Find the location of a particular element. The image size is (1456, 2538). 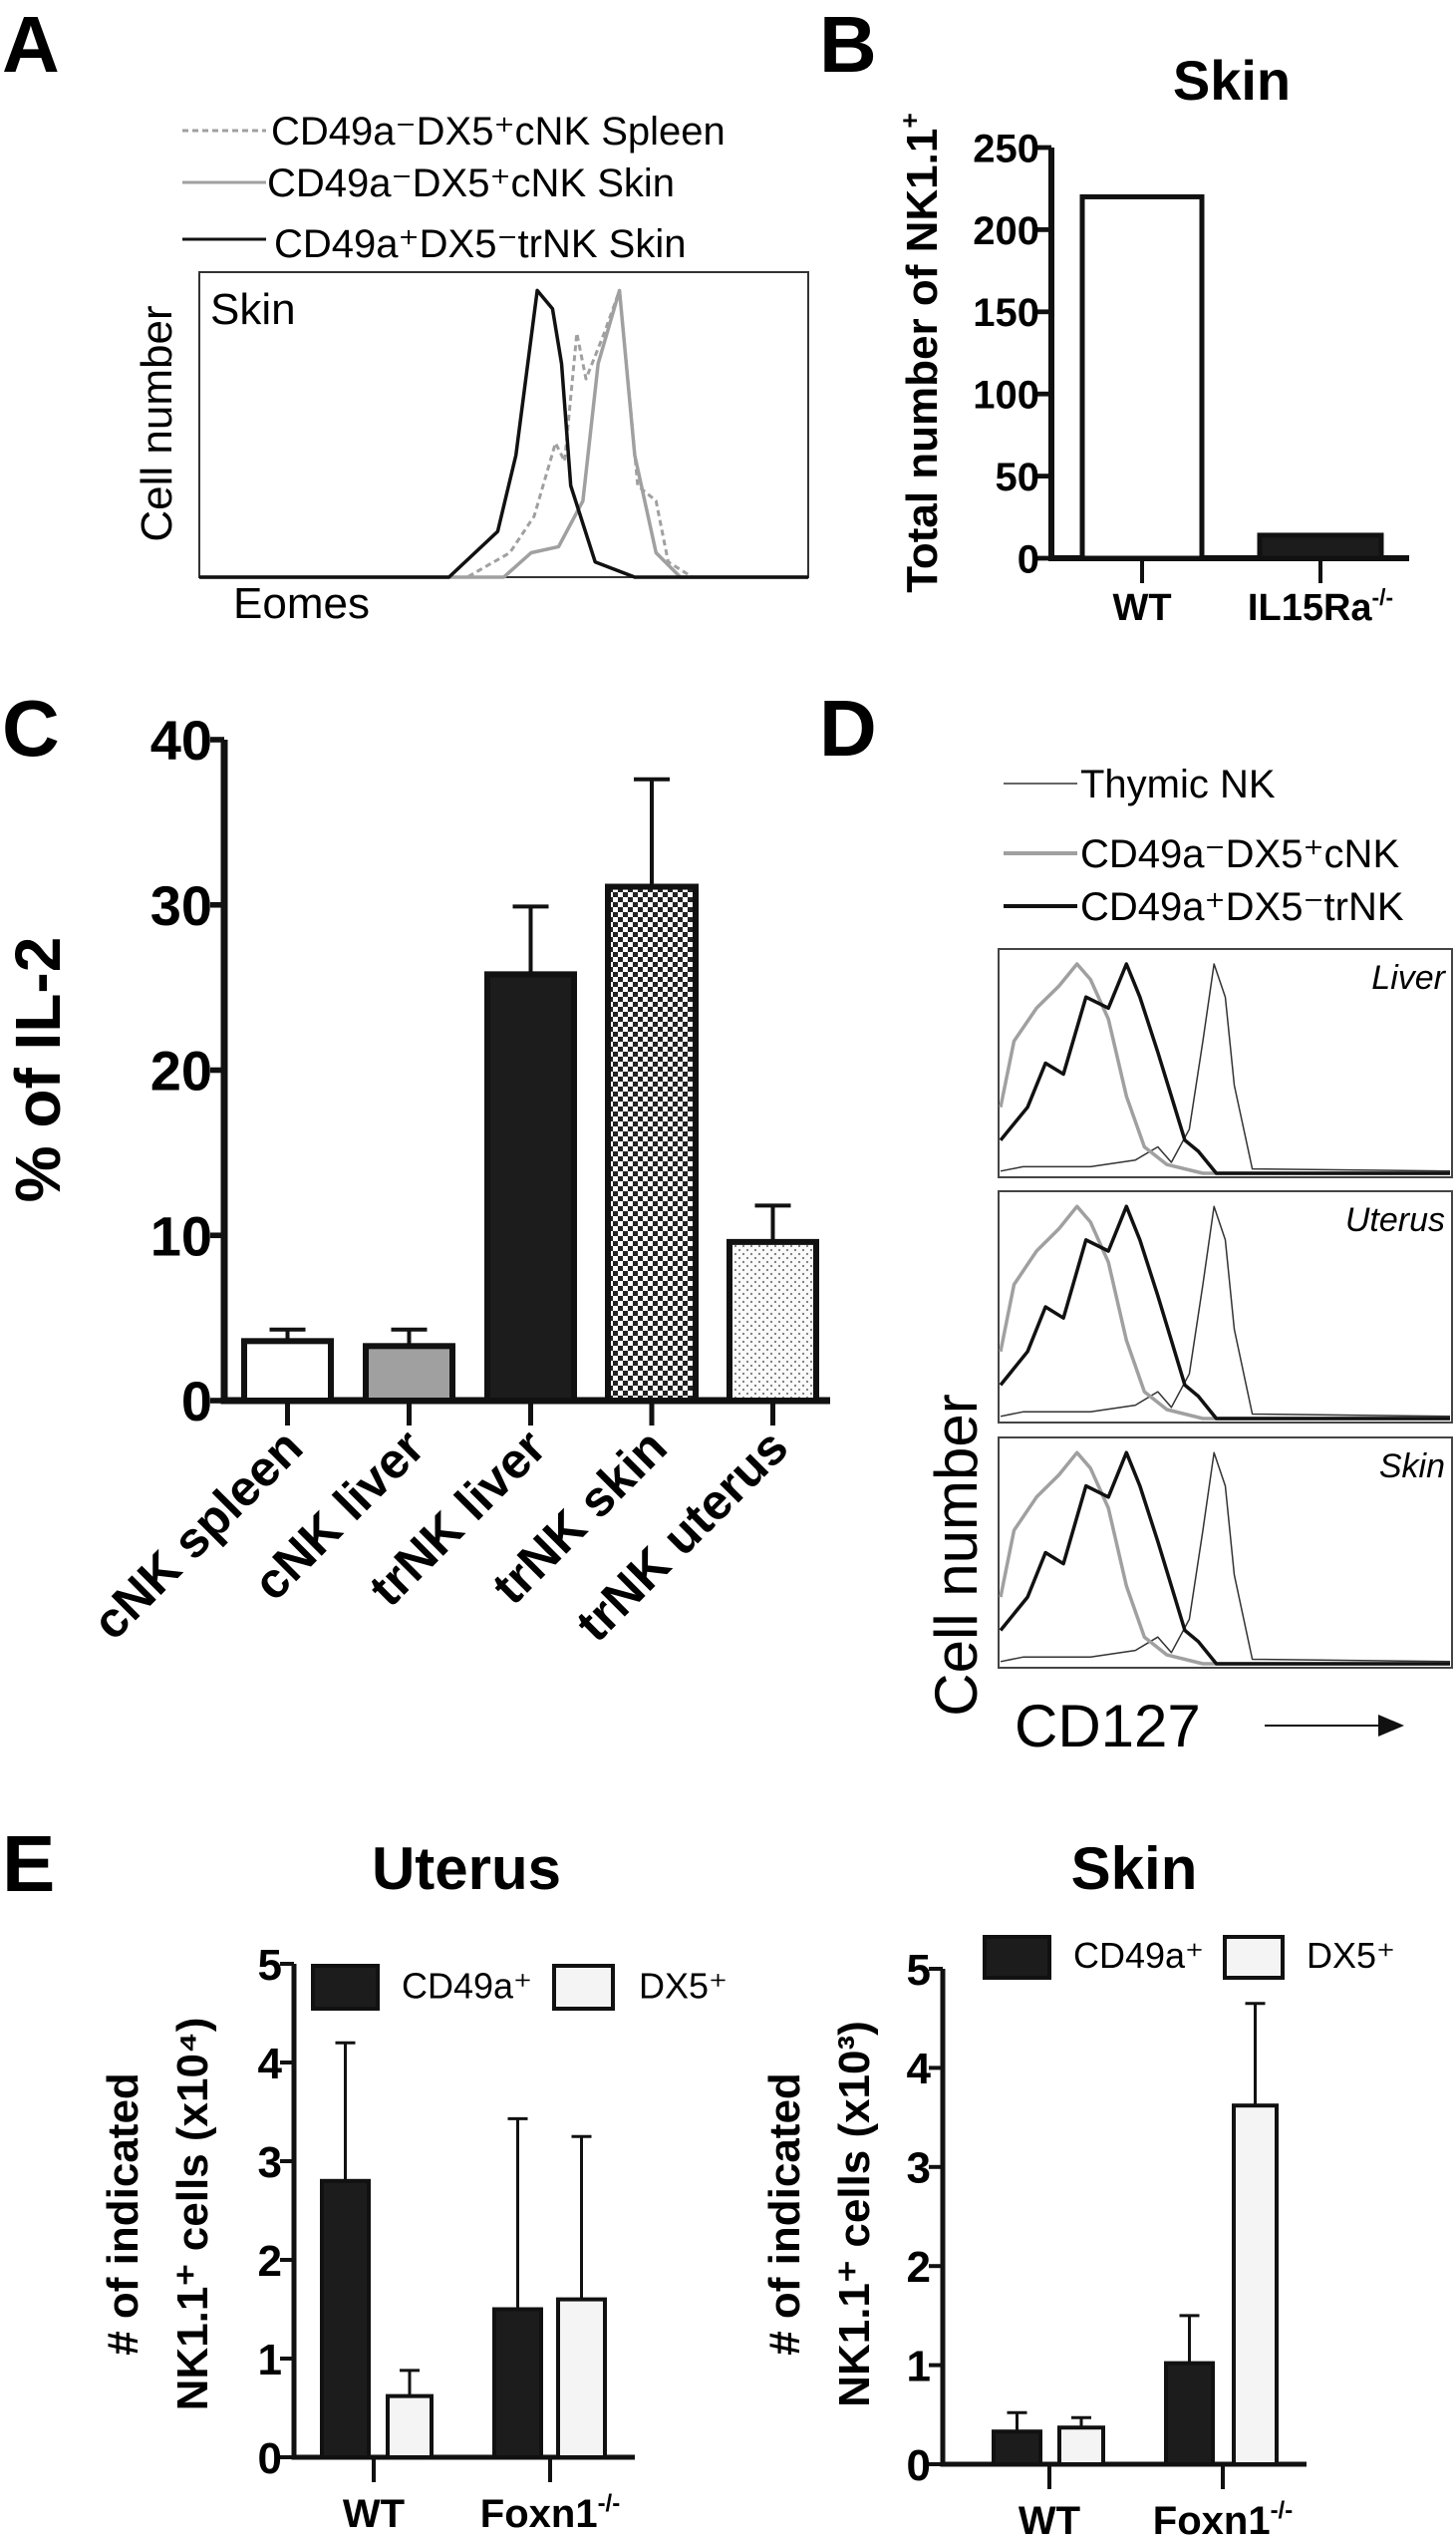

panel-label-a: A is located at coordinates (31, 45).